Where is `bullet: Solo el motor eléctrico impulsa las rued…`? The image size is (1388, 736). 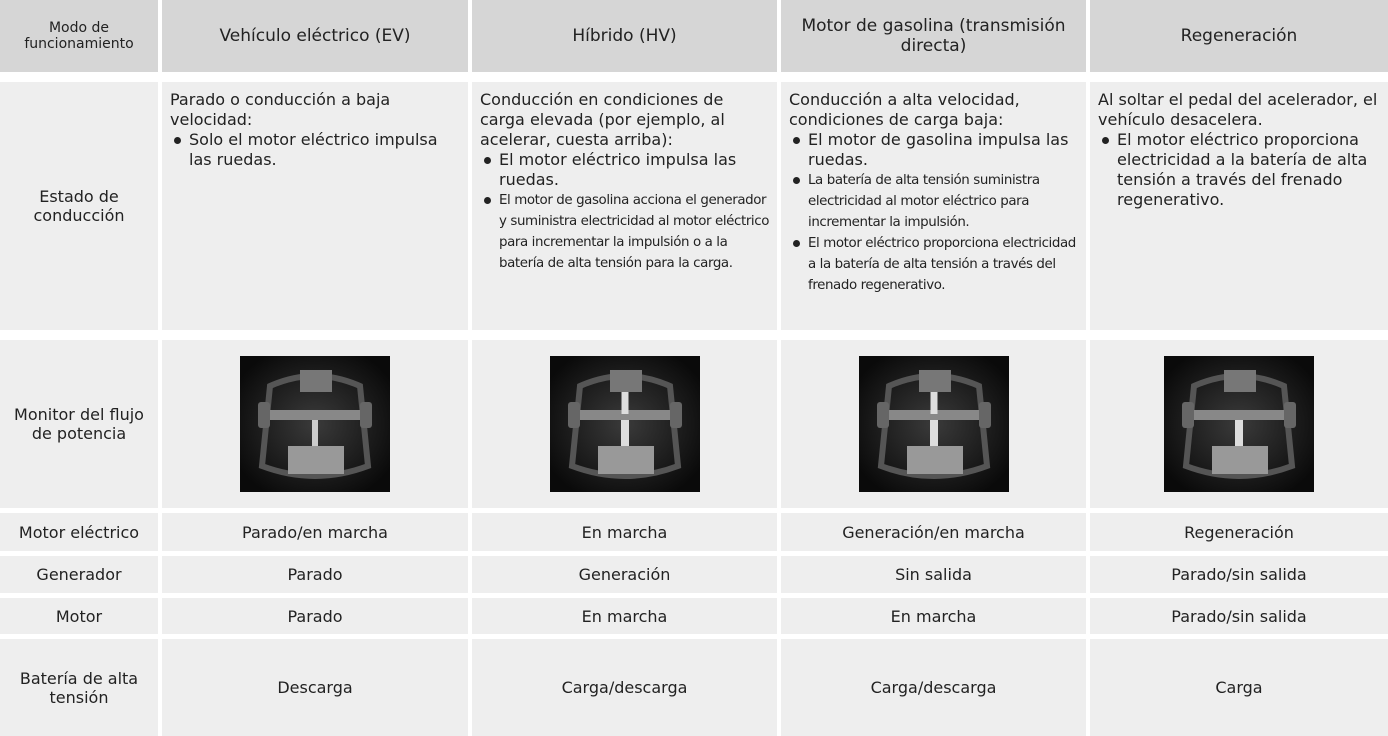
bullet: Solo el motor eléctrico impulsa las rued… is located at coordinates (316, 150).